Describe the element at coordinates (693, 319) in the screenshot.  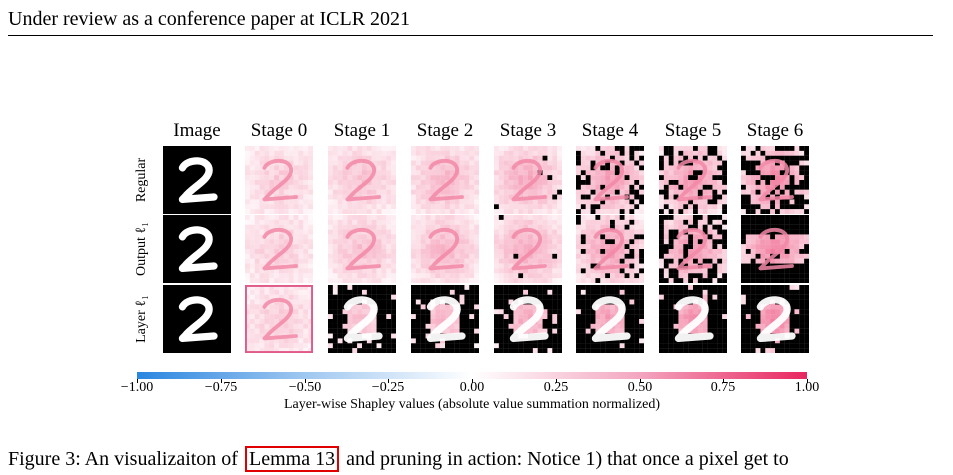
I see `heatmap-tile-r2-c6` at that location.